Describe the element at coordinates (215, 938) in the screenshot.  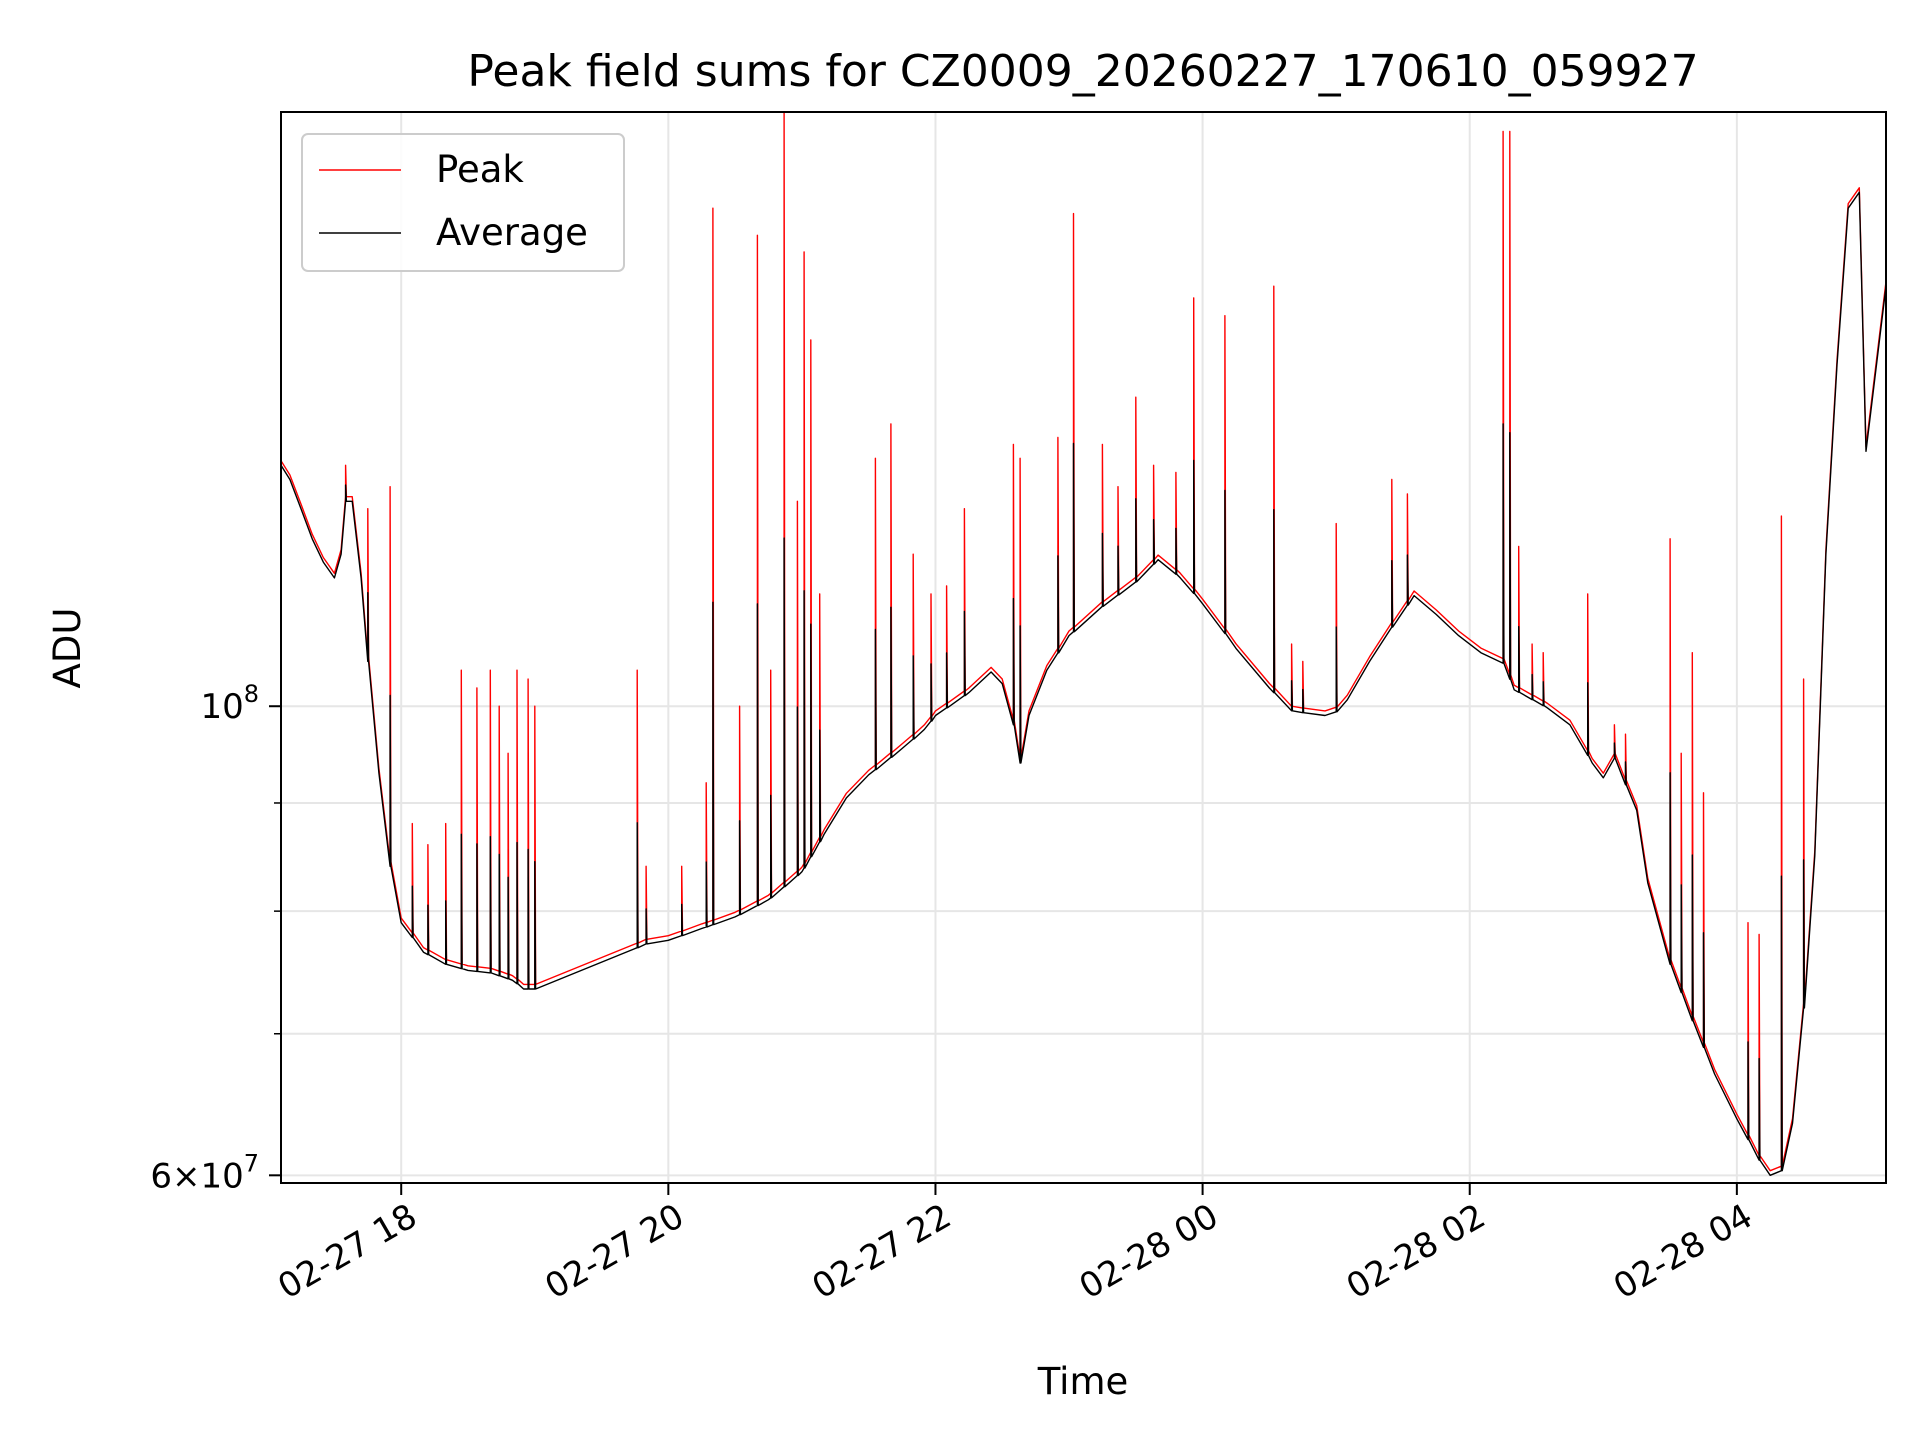
I see `y-axis: 6×107 108` at that location.